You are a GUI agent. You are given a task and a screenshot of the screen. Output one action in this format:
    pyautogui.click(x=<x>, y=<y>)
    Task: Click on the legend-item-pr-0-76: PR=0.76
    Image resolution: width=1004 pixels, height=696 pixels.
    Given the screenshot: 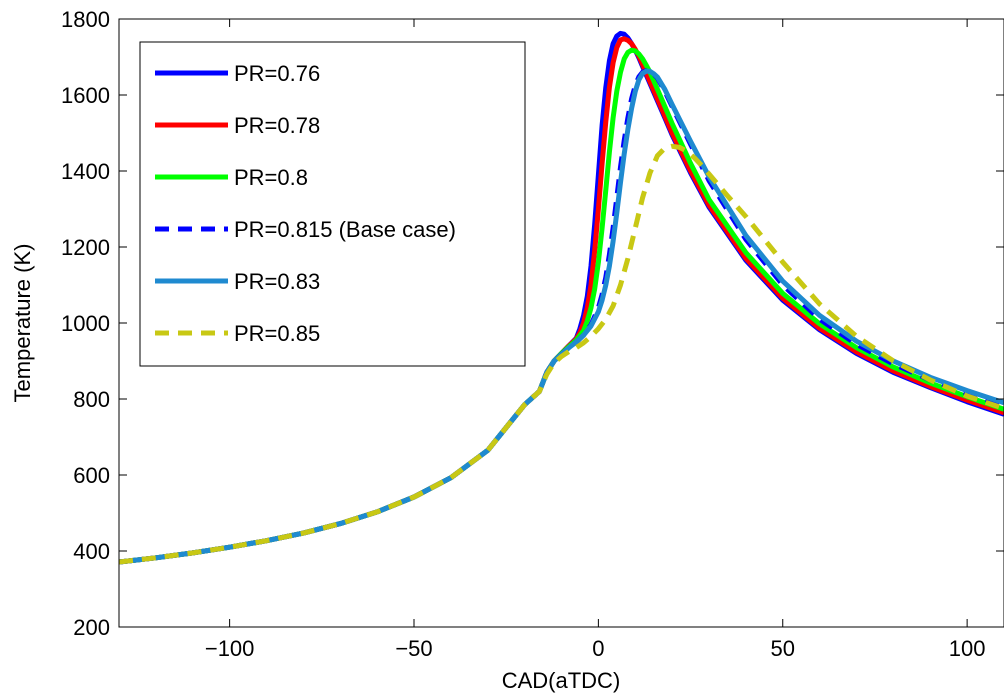 What is the action you would take?
    pyautogui.click(x=237, y=73)
    